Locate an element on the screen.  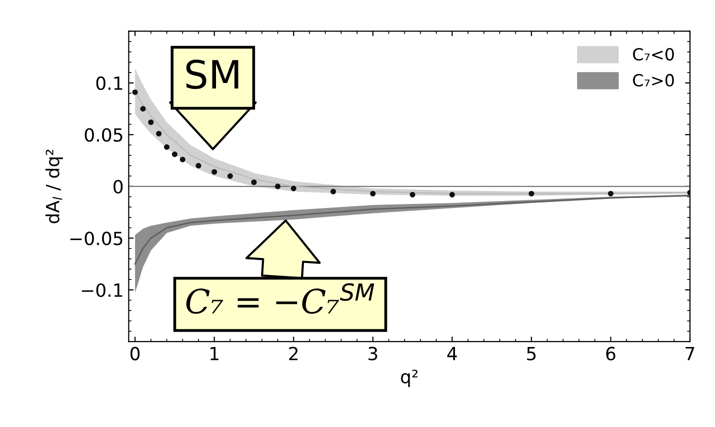
annotation: SM is located at coordinates (212, 75).